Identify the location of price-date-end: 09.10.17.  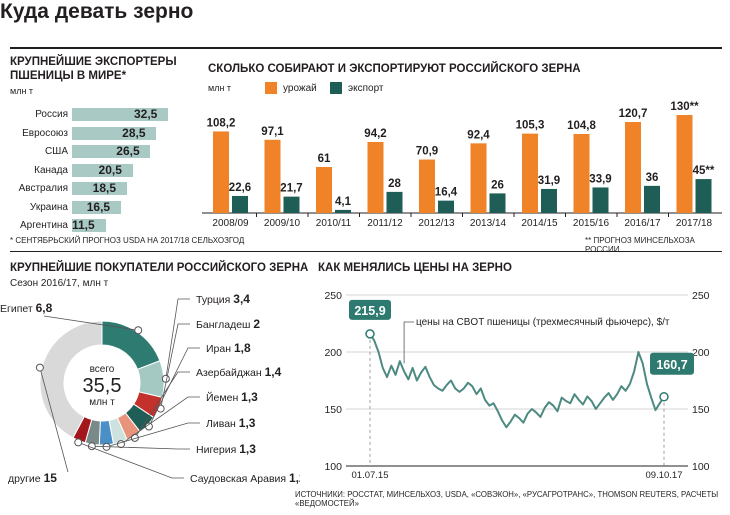
(664, 475).